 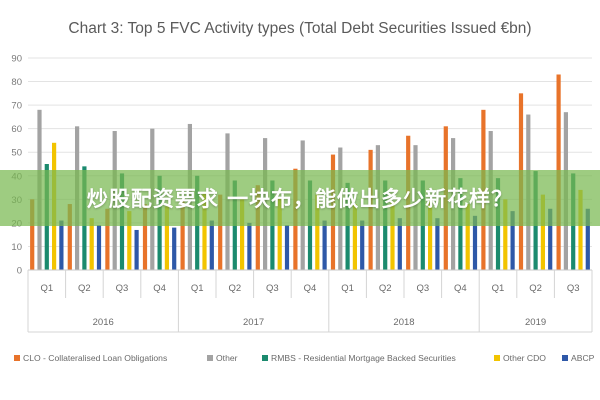 I want to click on y-tick-label: 10, so click(x=16, y=247).